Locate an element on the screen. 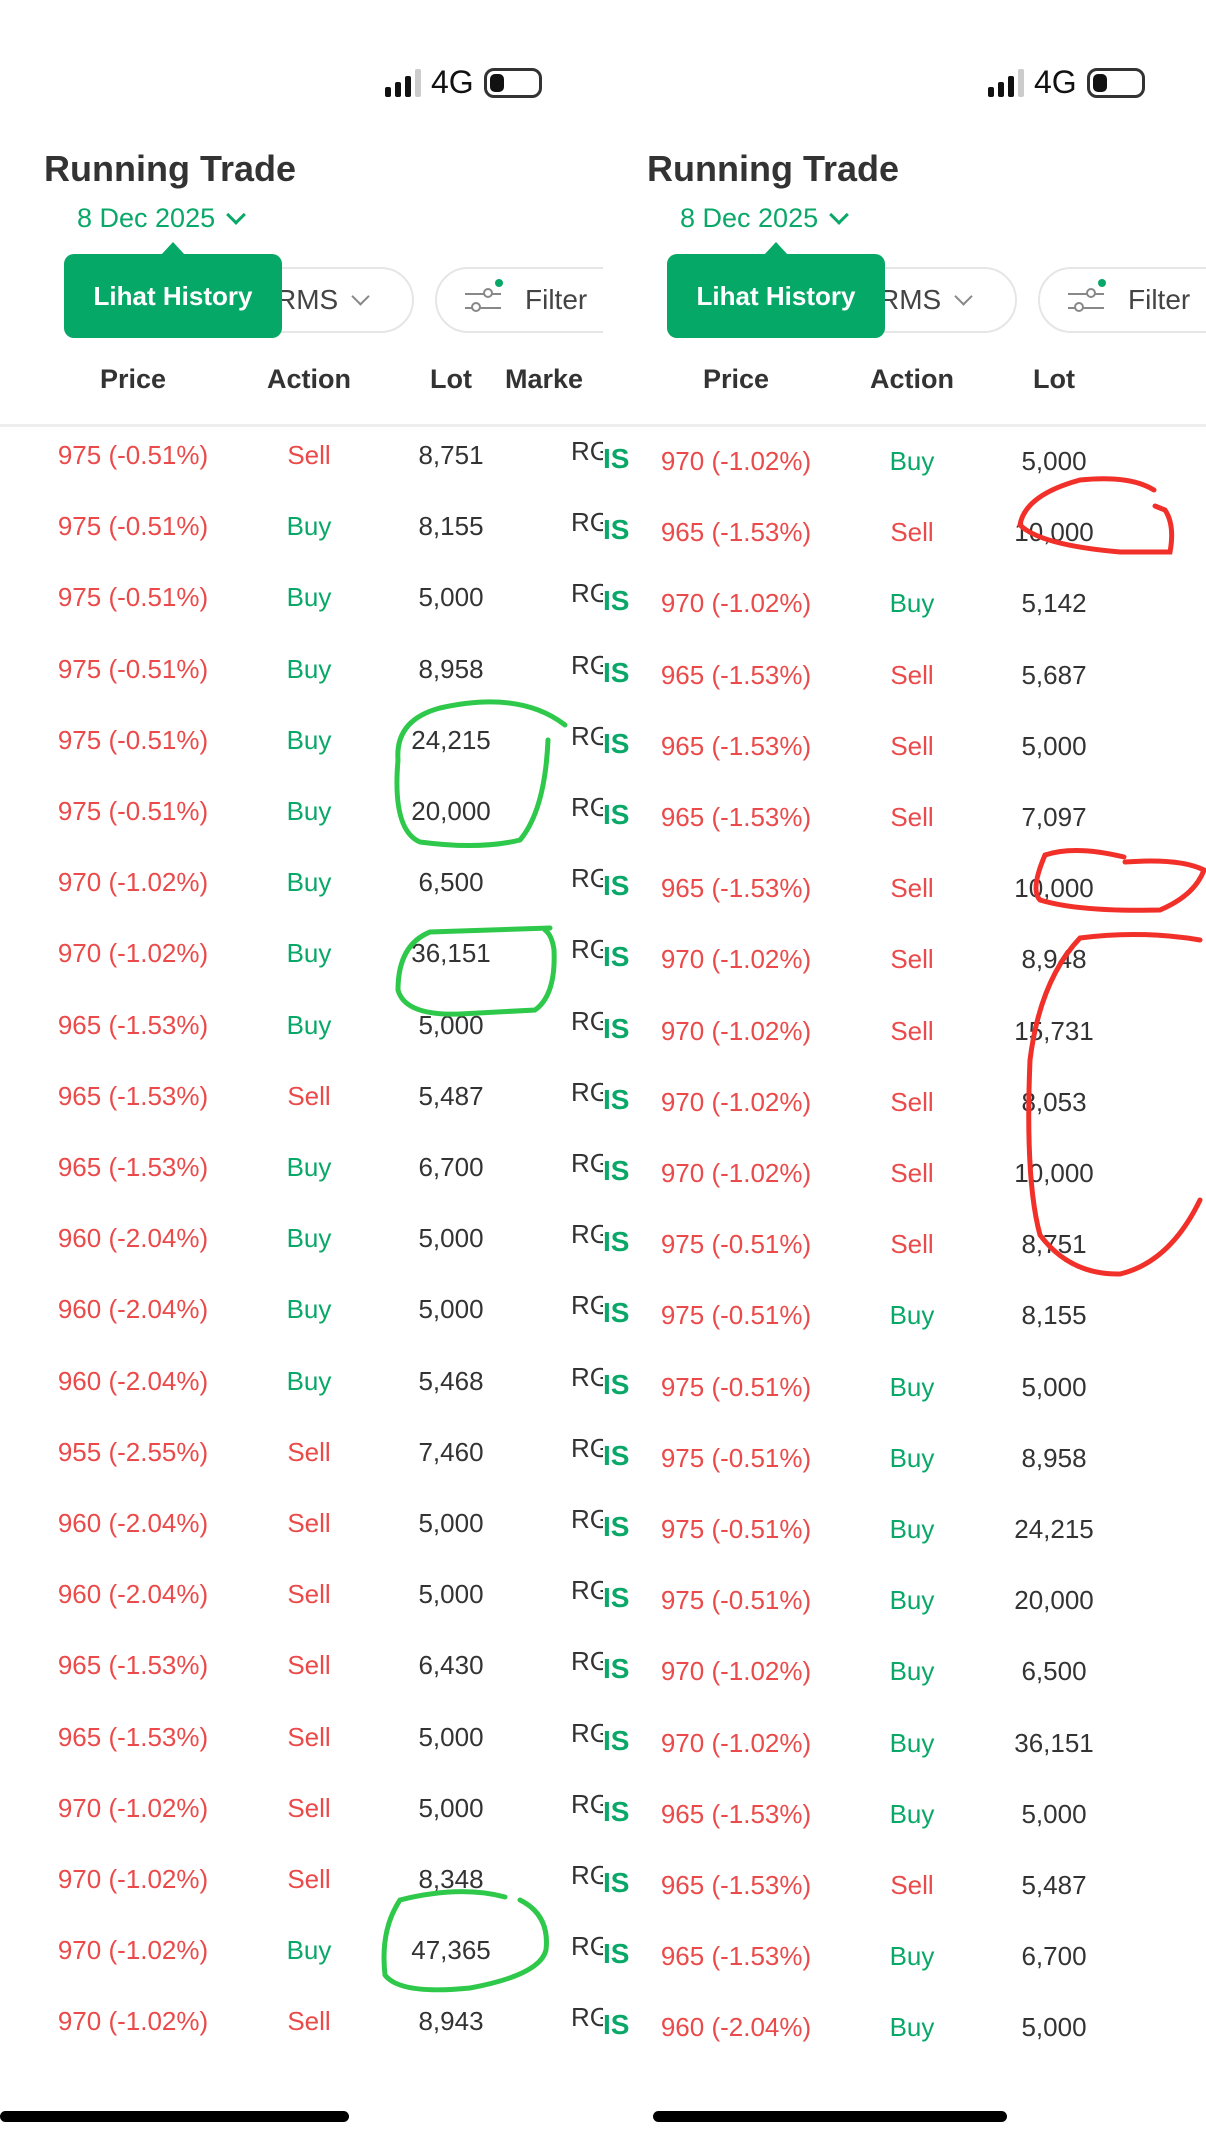  lot-cell: 5,687 is located at coordinates (1054, 674).